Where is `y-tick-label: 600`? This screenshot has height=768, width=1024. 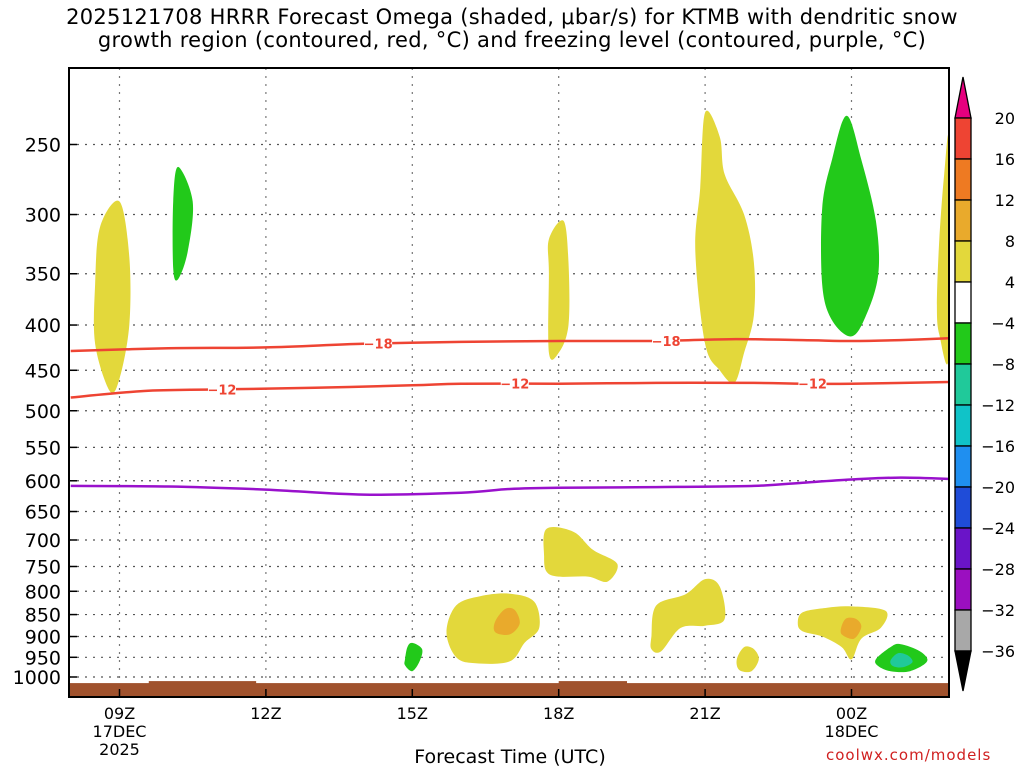
y-tick-label: 600 is located at coordinates (43, 482).